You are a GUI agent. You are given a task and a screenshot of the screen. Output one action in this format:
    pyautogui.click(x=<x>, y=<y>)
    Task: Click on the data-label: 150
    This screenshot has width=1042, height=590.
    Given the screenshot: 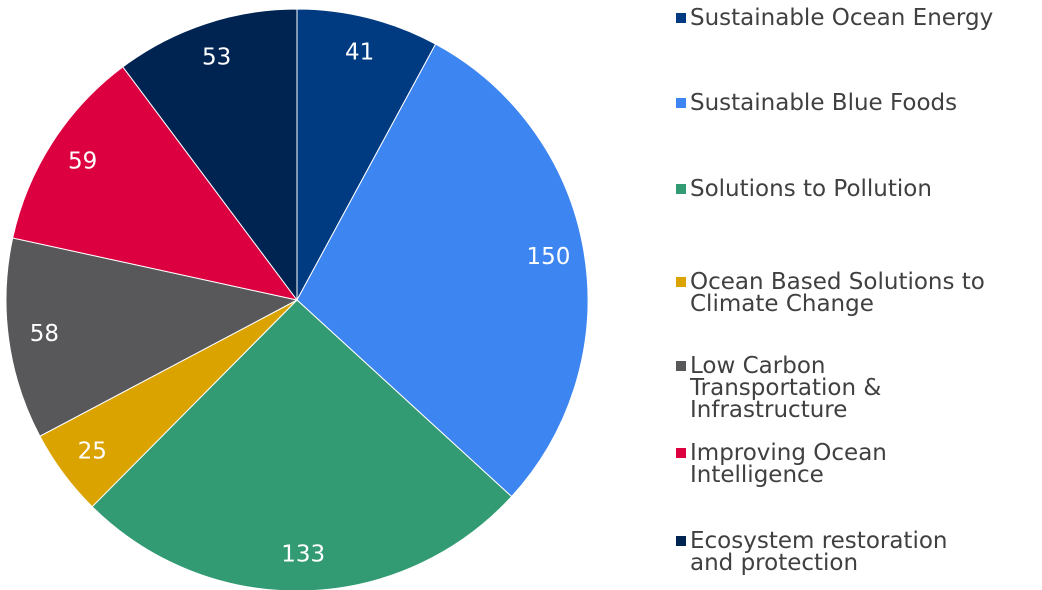 What is the action you would take?
    pyautogui.click(x=549, y=257)
    